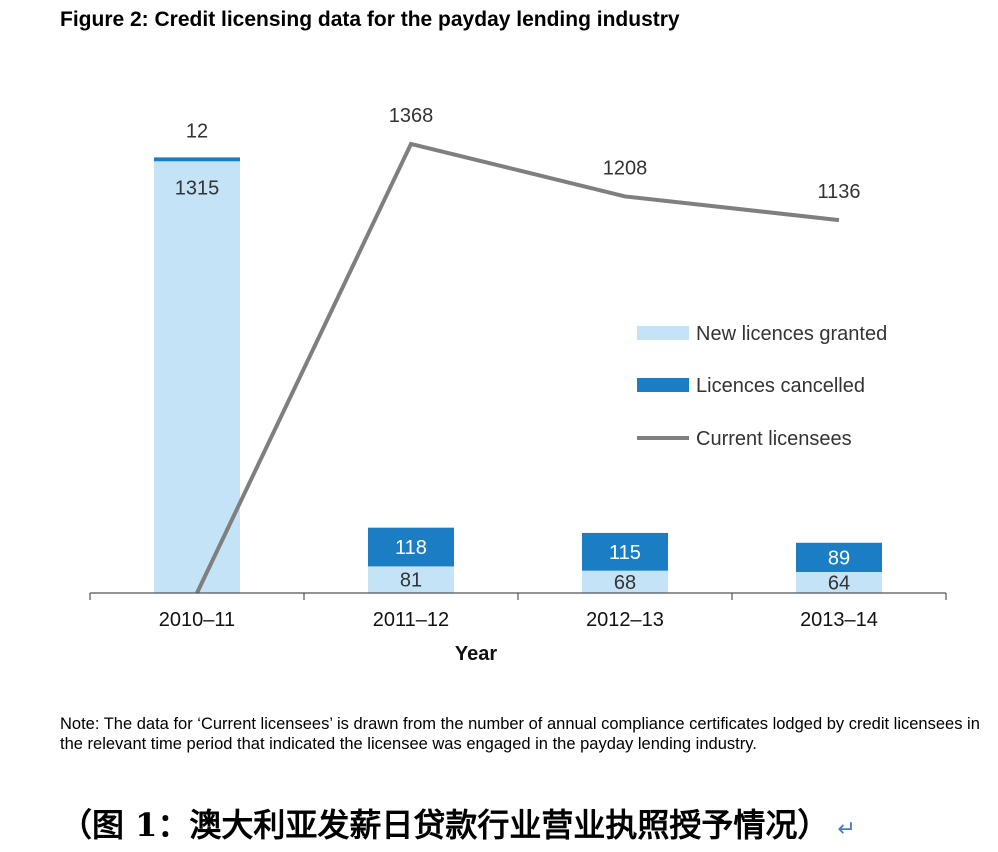 The height and width of the screenshot is (852, 998). What do you see at coordinates (411, 116) in the screenshot?
I see `label-current-licensees: 1368` at bounding box center [411, 116].